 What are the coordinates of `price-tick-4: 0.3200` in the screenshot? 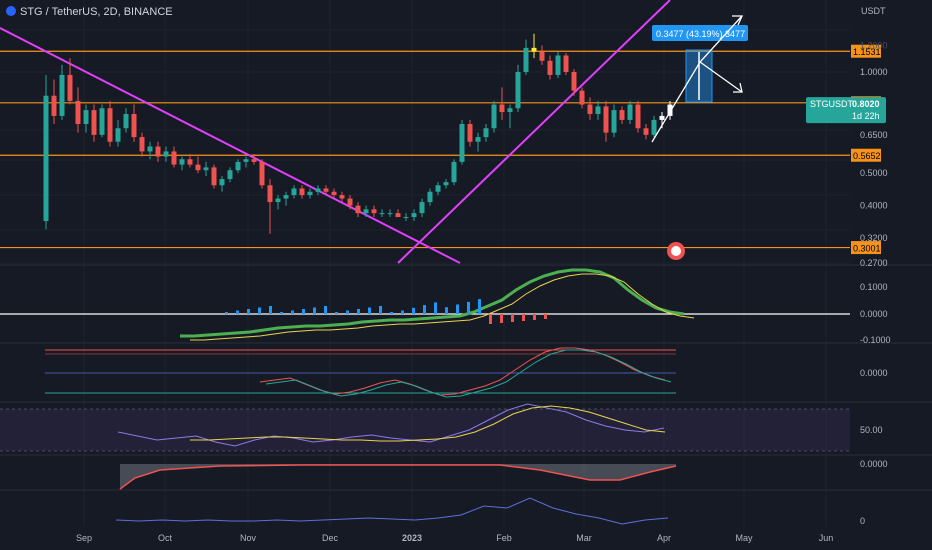 It's located at (874, 238).